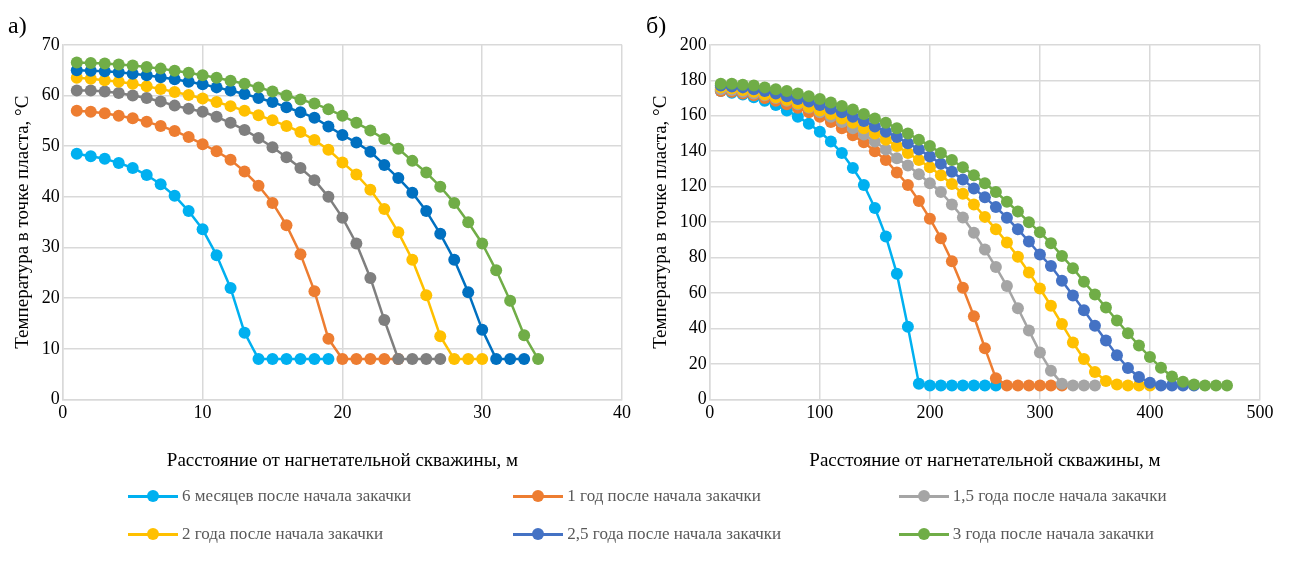 The height and width of the screenshot is (576, 1292). Describe the element at coordinates (50, 246) in the screenshot. I see `y-tick-label: 30` at that location.